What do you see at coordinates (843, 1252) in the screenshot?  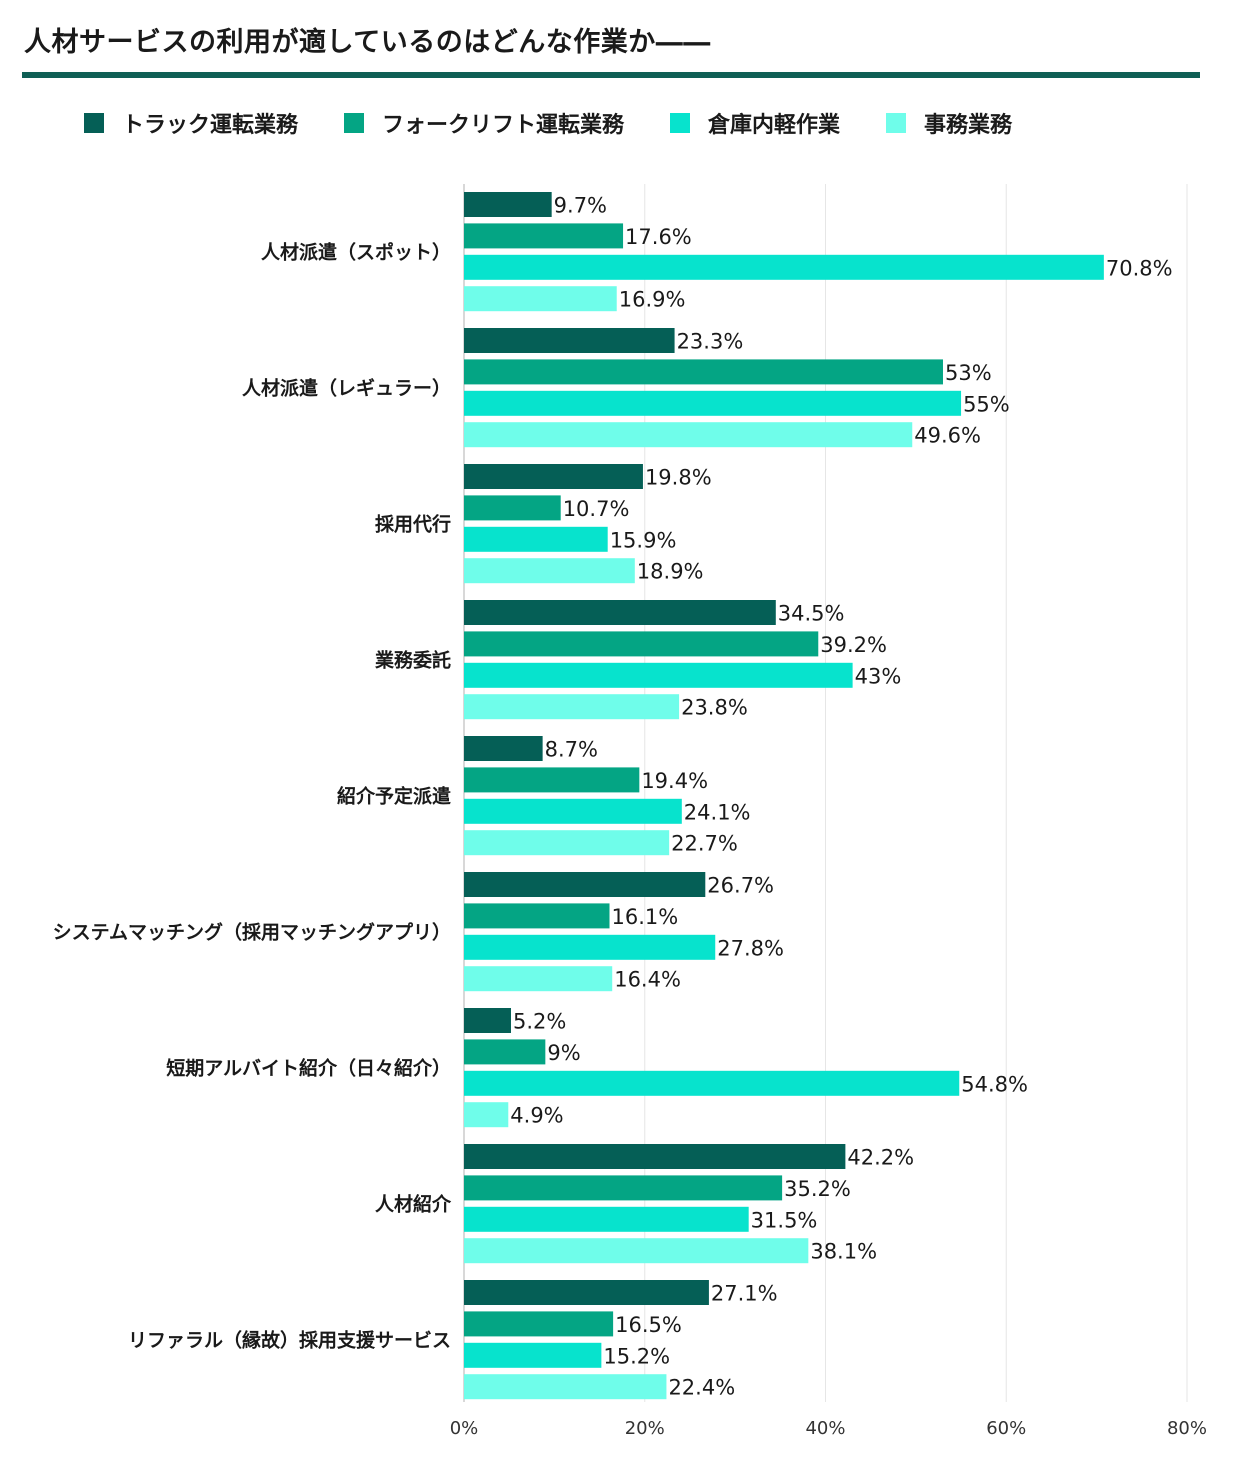 I see `data-label: 38.1%` at bounding box center [843, 1252].